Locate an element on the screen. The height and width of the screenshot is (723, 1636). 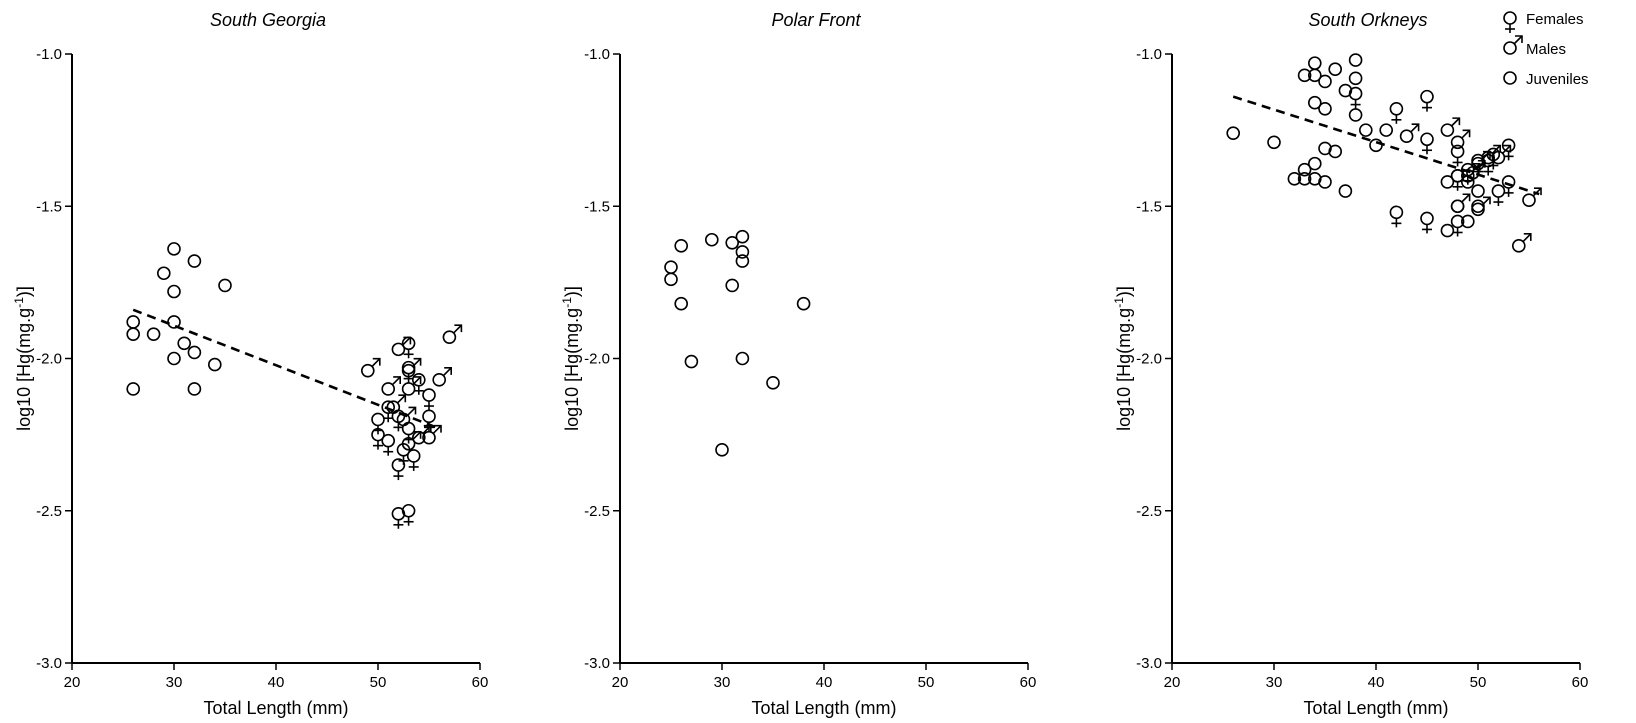
trend-line is located at coordinates (1386, 145).